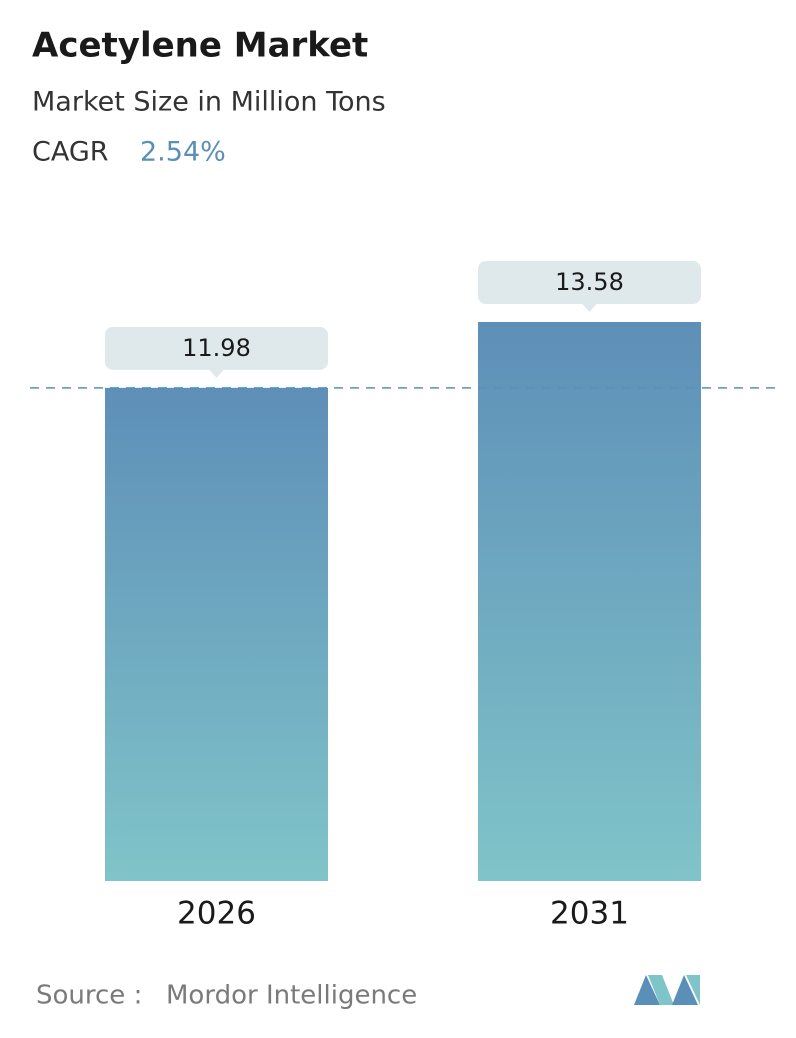  I want to click on chart-subtitle: Market Size in Million Tons, so click(209, 102).